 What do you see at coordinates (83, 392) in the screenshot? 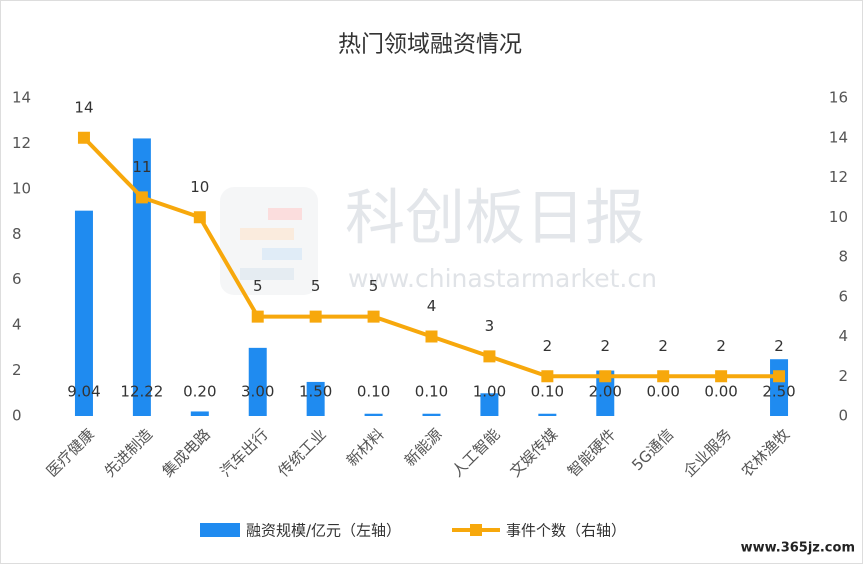
I see `bar-value-label: 9.04` at bounding box center [83, 392].